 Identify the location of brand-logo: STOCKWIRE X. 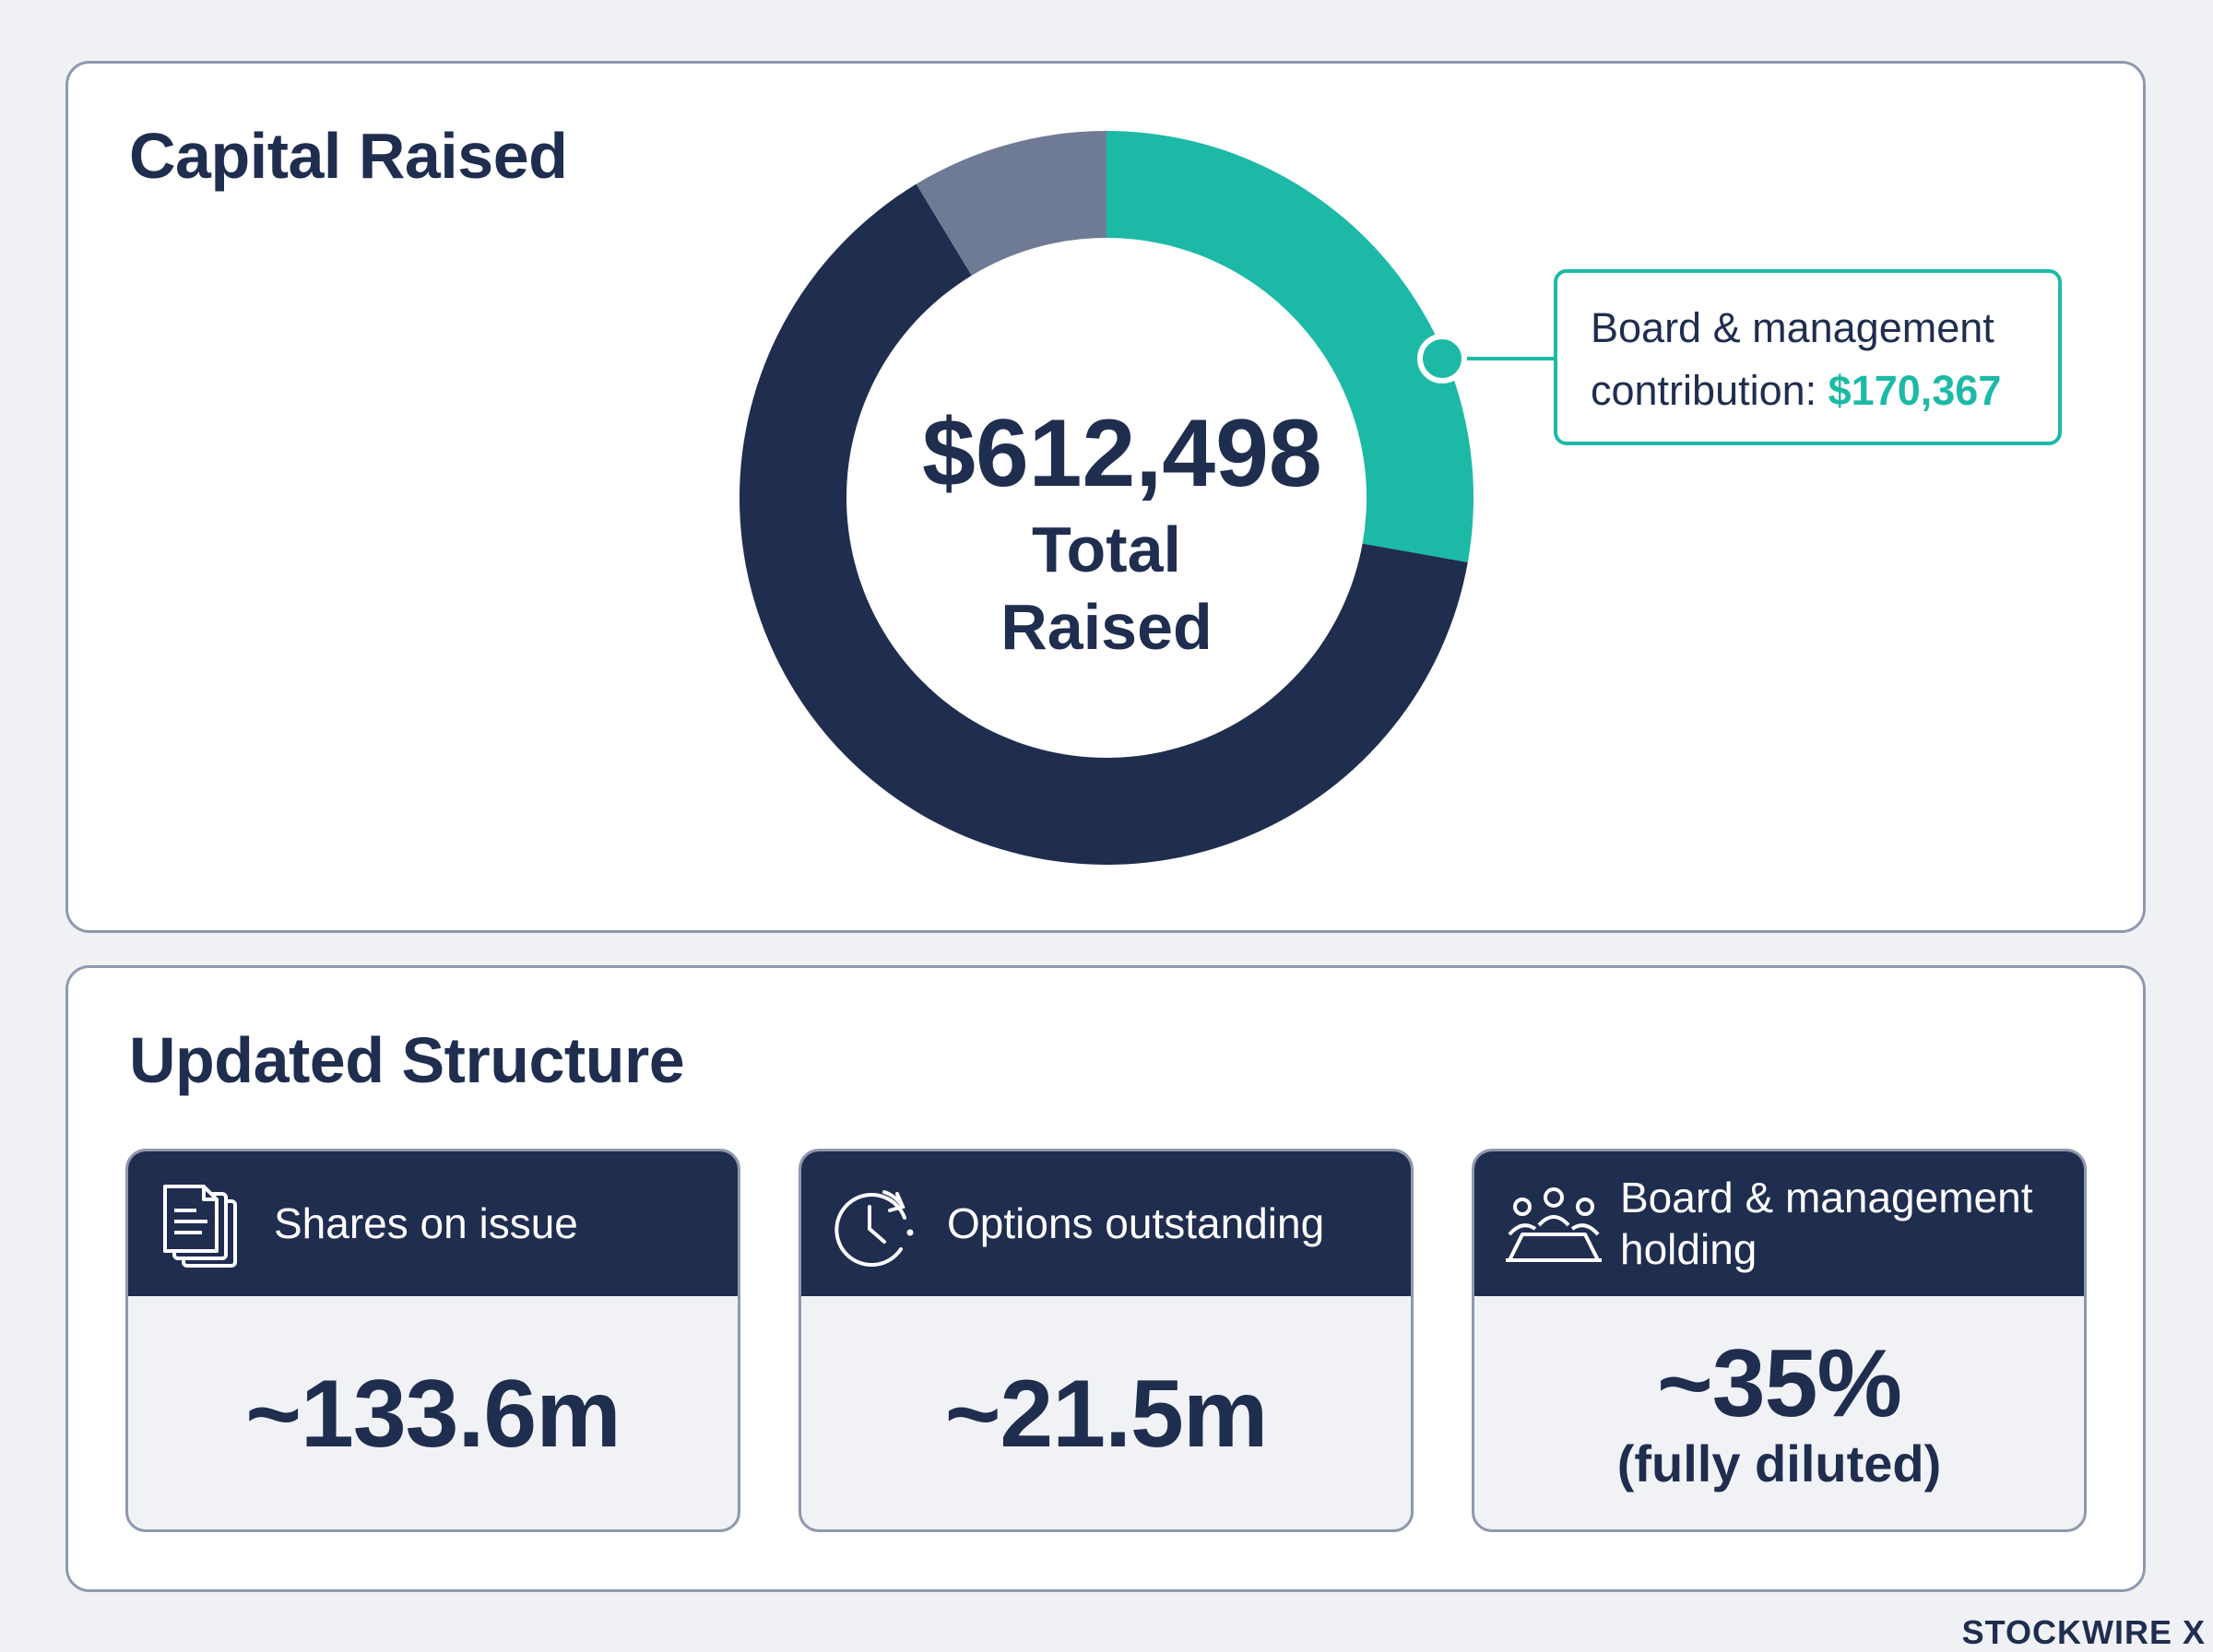
(2083, 1632).